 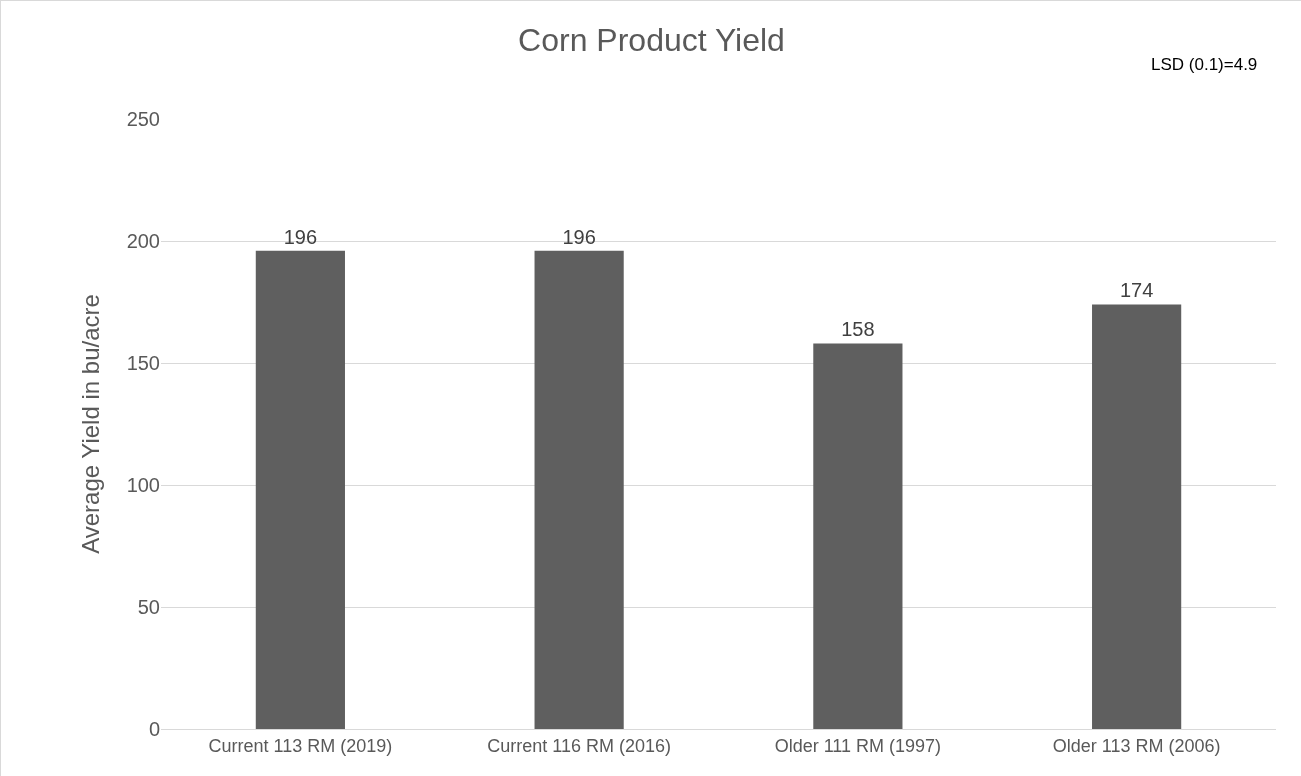 I want to click on y-tick-label: 200, so click(x=143, y=241).